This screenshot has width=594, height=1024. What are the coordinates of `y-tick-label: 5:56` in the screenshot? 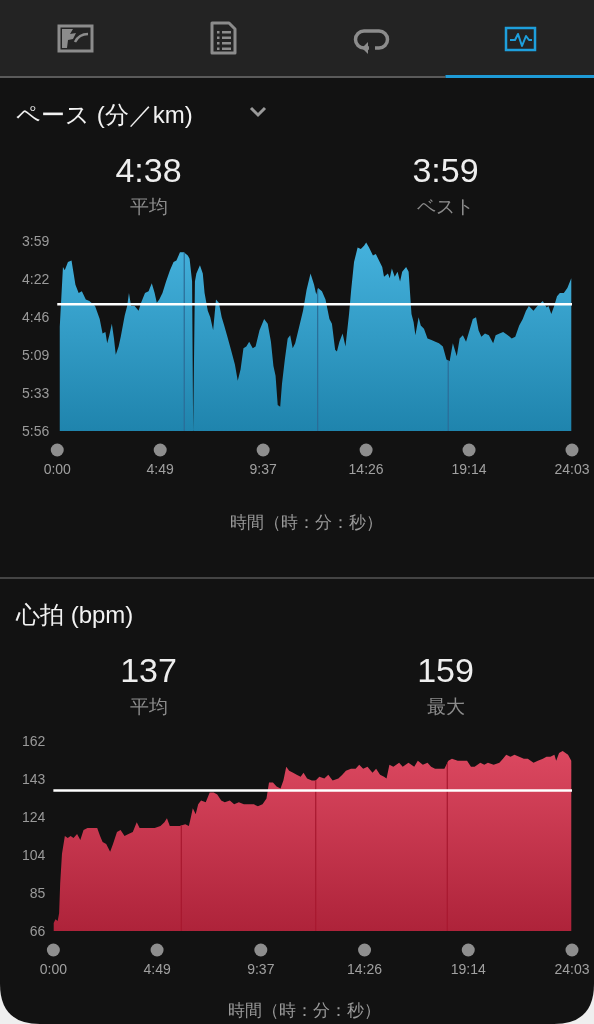 It's located at (36, 431).